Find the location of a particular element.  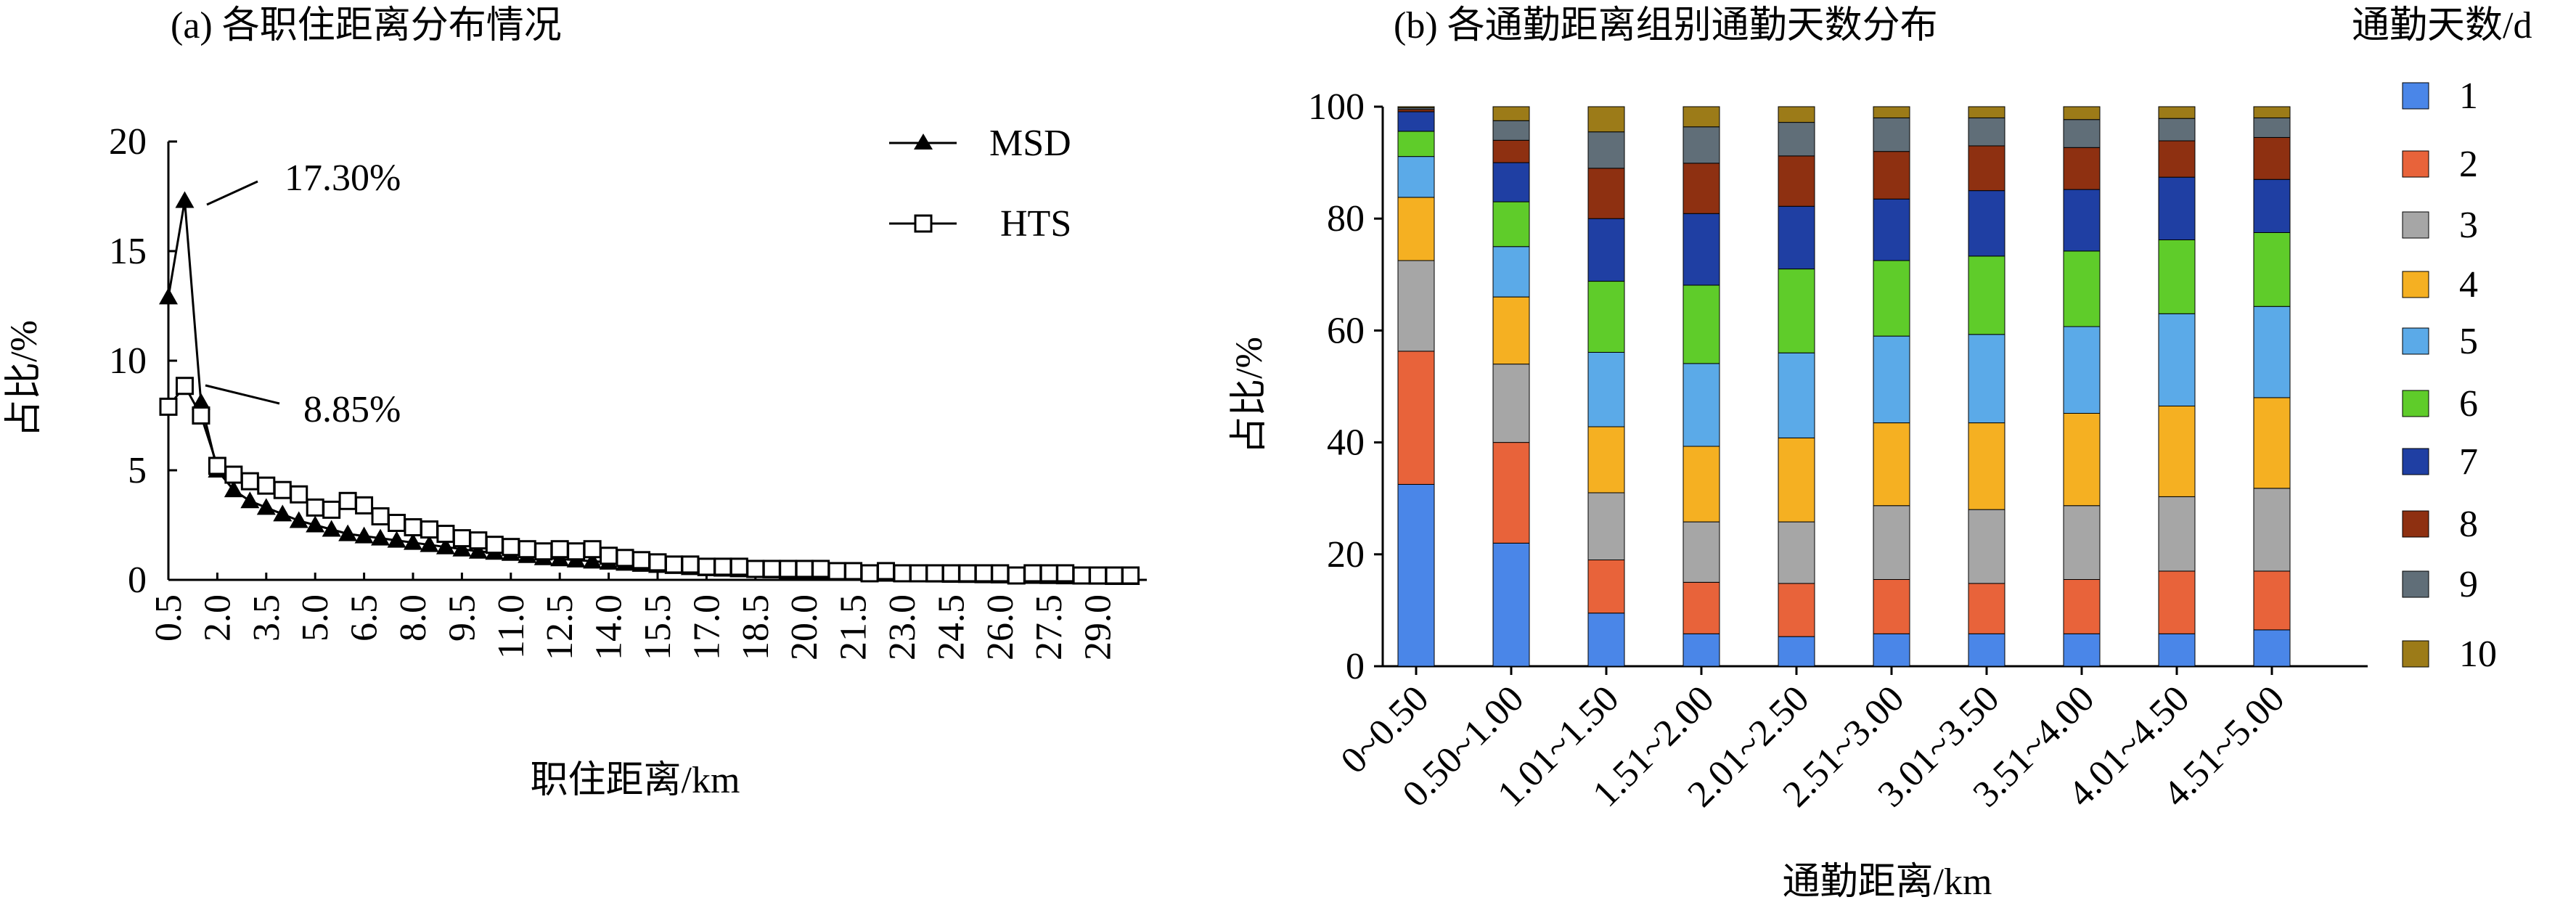

x-tick-label: 11.0 is located at coordinates (512, 626).